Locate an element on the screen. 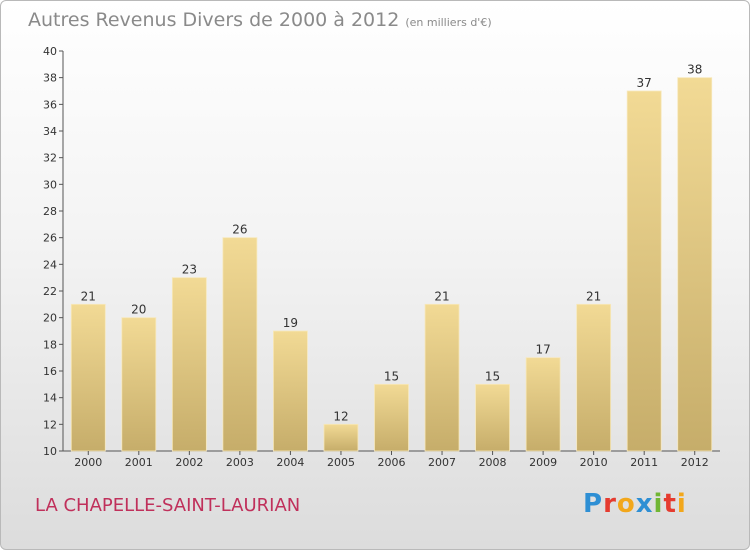 The width and height of the screenshot is (750, 550). x-tick-label: 2004 is located at coordinates (290, 462).